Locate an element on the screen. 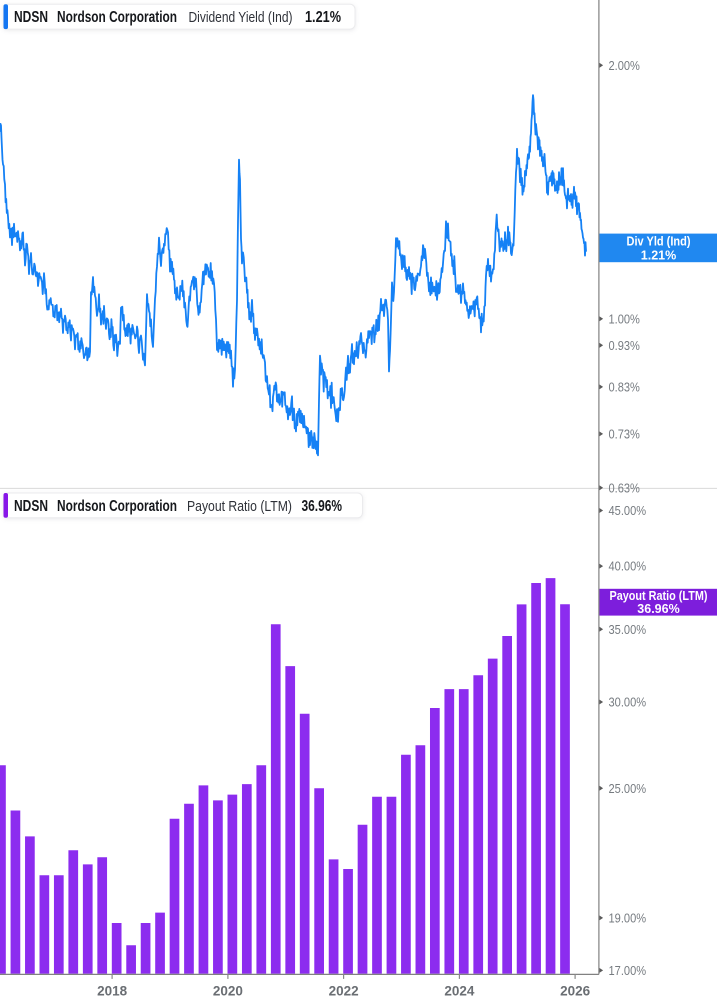 The width and height of the screenshot is (717, 1005). svg-text: 2022 is located at coordinates (344, 991).